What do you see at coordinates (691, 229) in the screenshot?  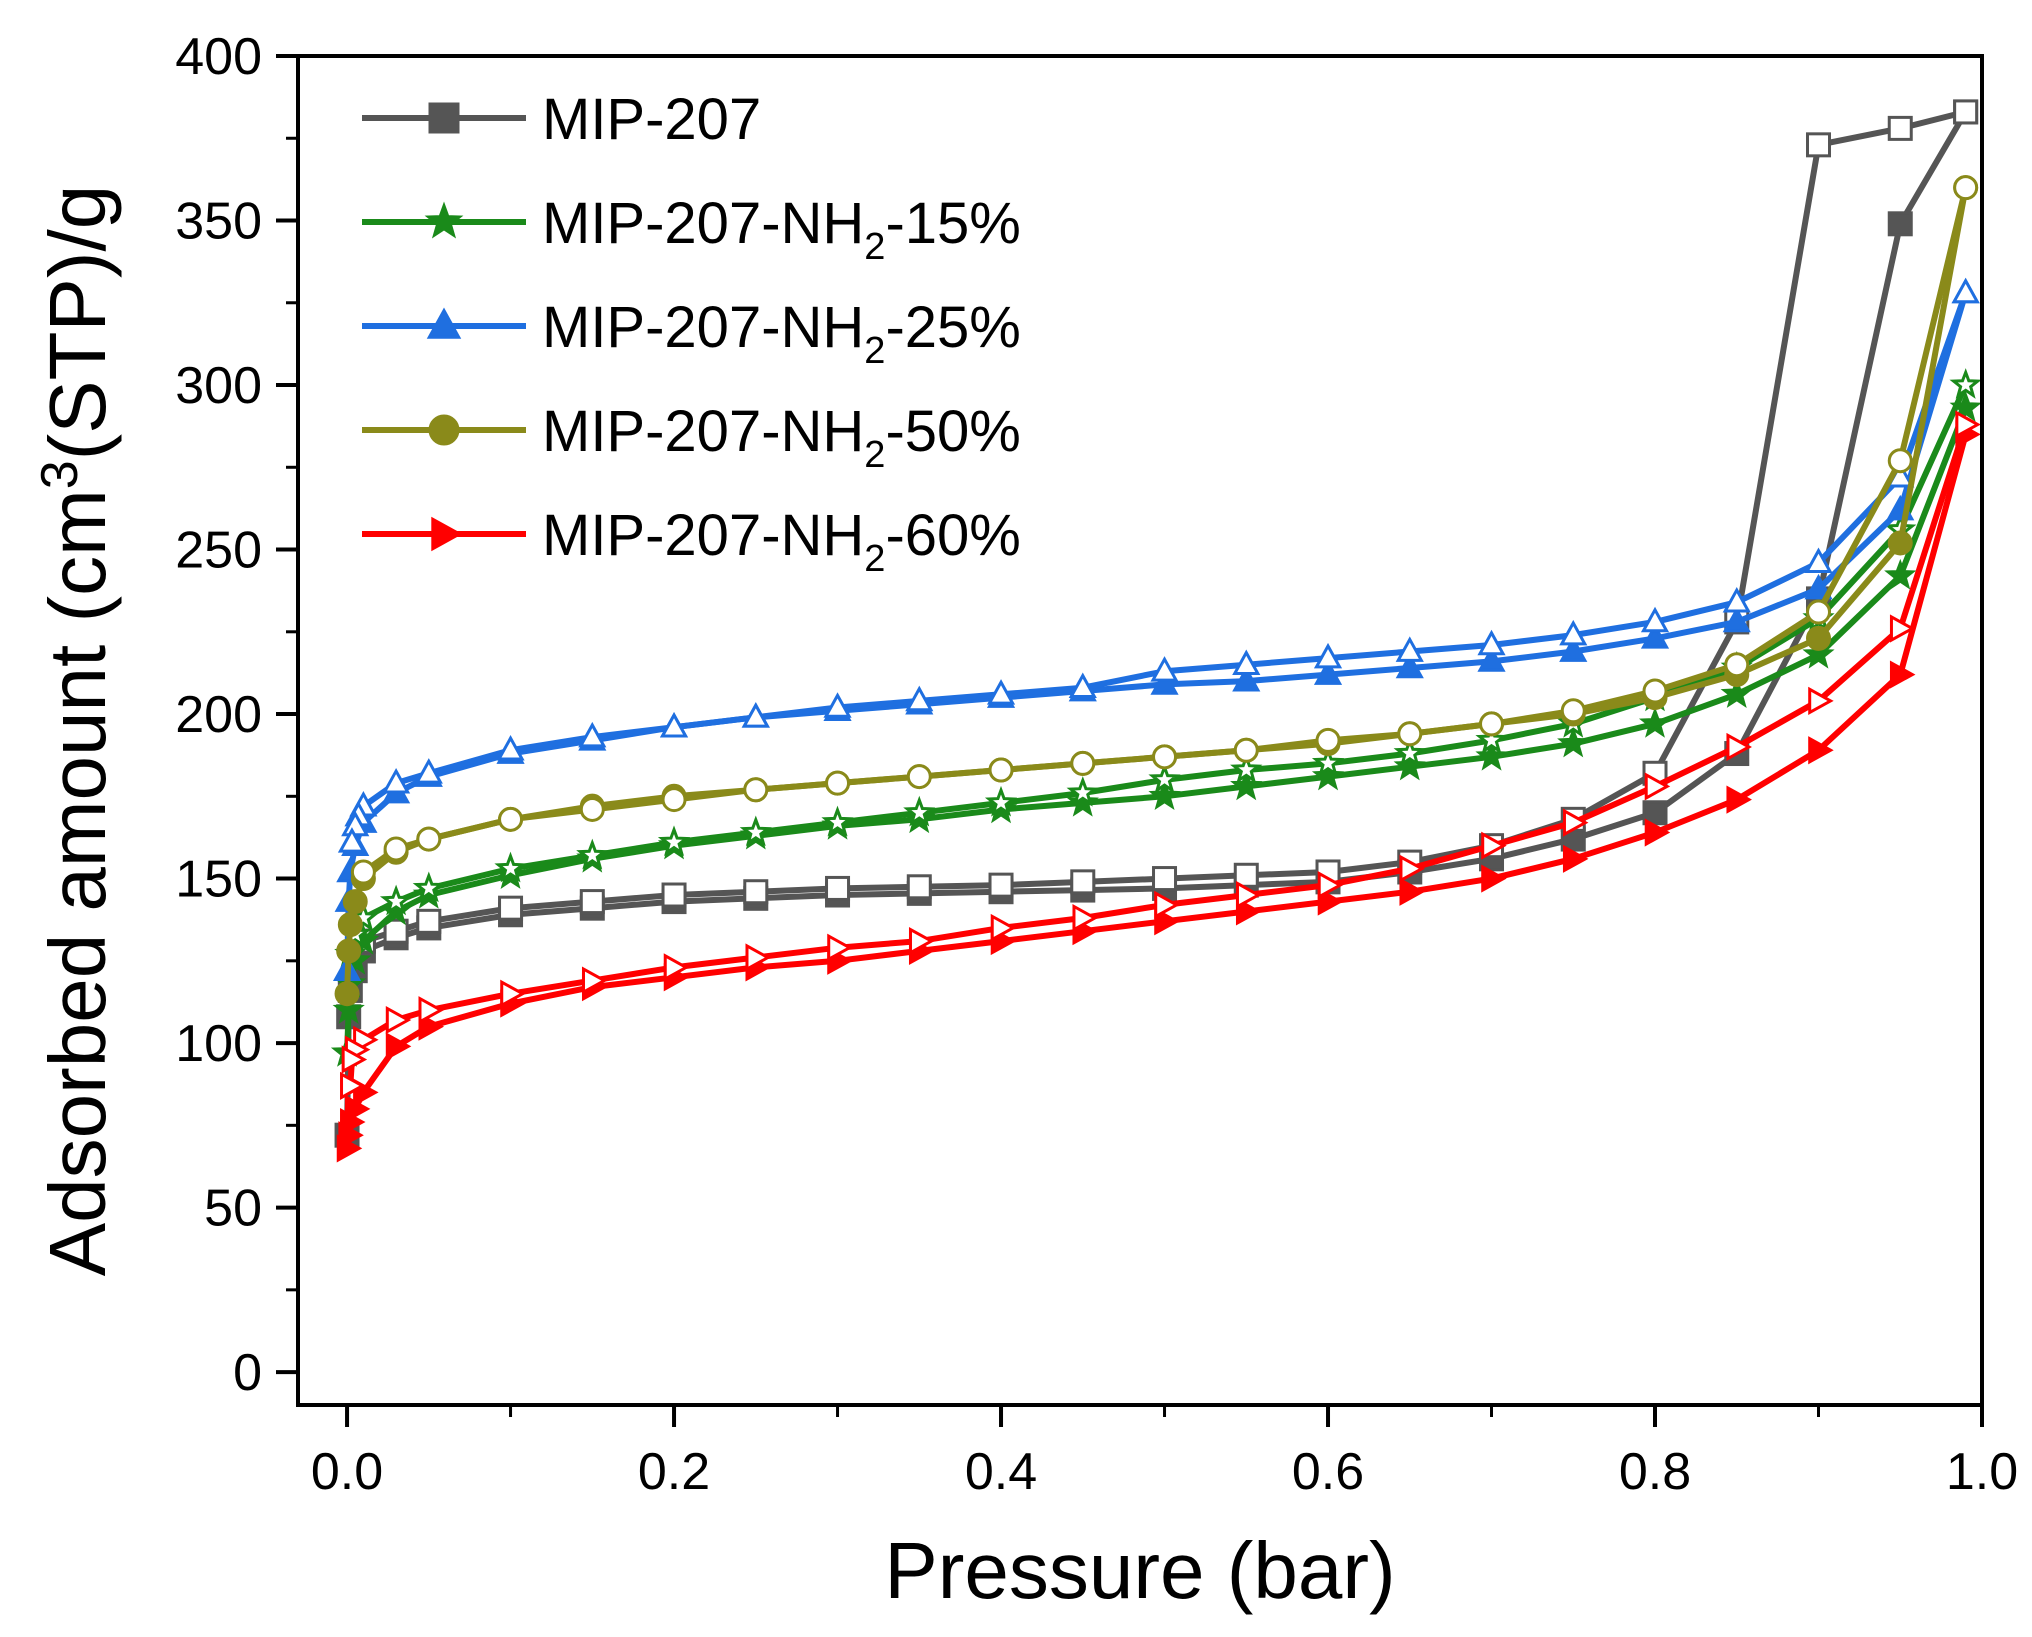 I see `legend-item-nh2_15: MIP-207-NH2-15%` at bounding box center [691, 229].